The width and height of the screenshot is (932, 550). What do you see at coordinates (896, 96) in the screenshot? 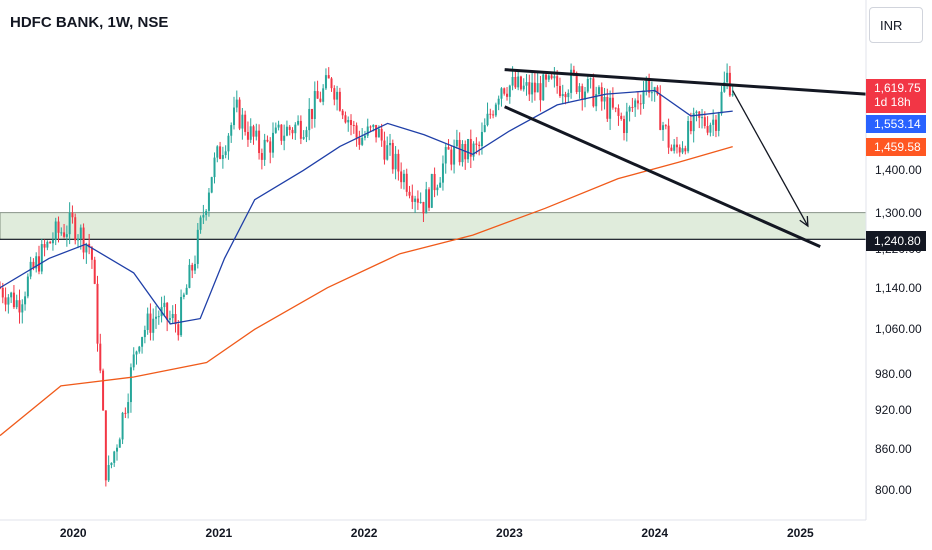
I see `last-price-tag: 1,619.75 1d 18h` at bounding box center [896, 96].